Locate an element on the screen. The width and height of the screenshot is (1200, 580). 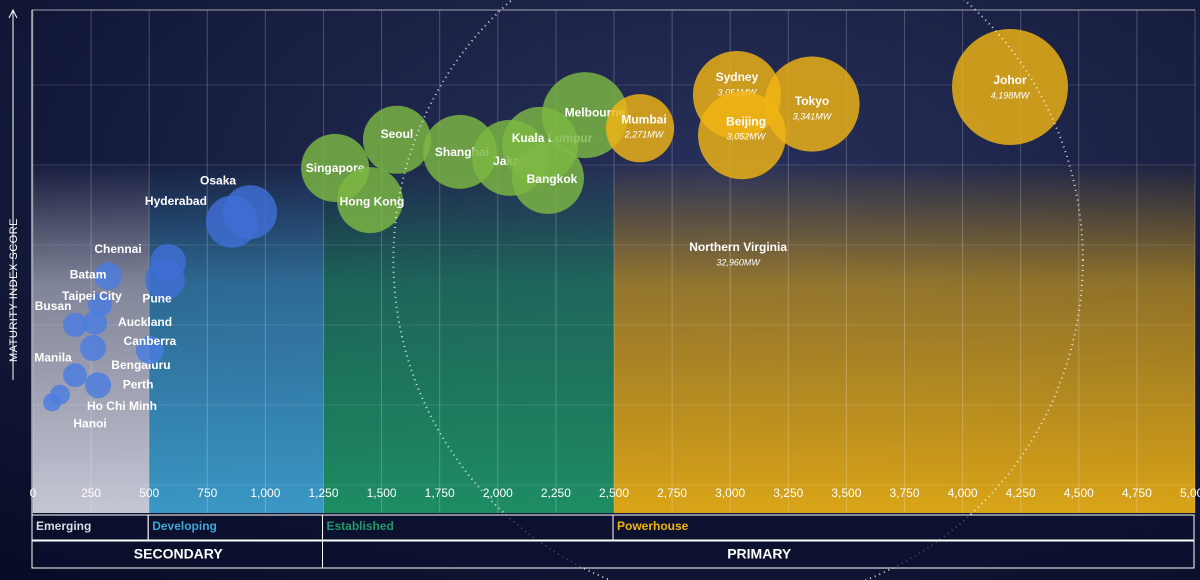
bubble-label: Hong Kong is located at coordinates (372, 201).